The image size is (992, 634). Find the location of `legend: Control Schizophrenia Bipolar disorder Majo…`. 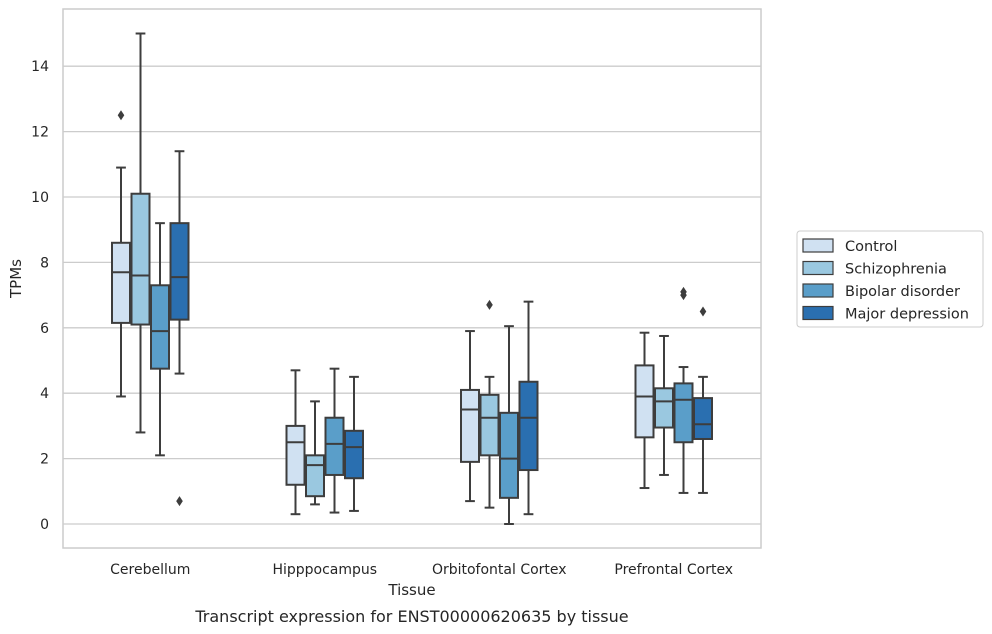

legend: Control Schizophrenia Bipolar disorder Majo… is located at coordinates (890, 279).